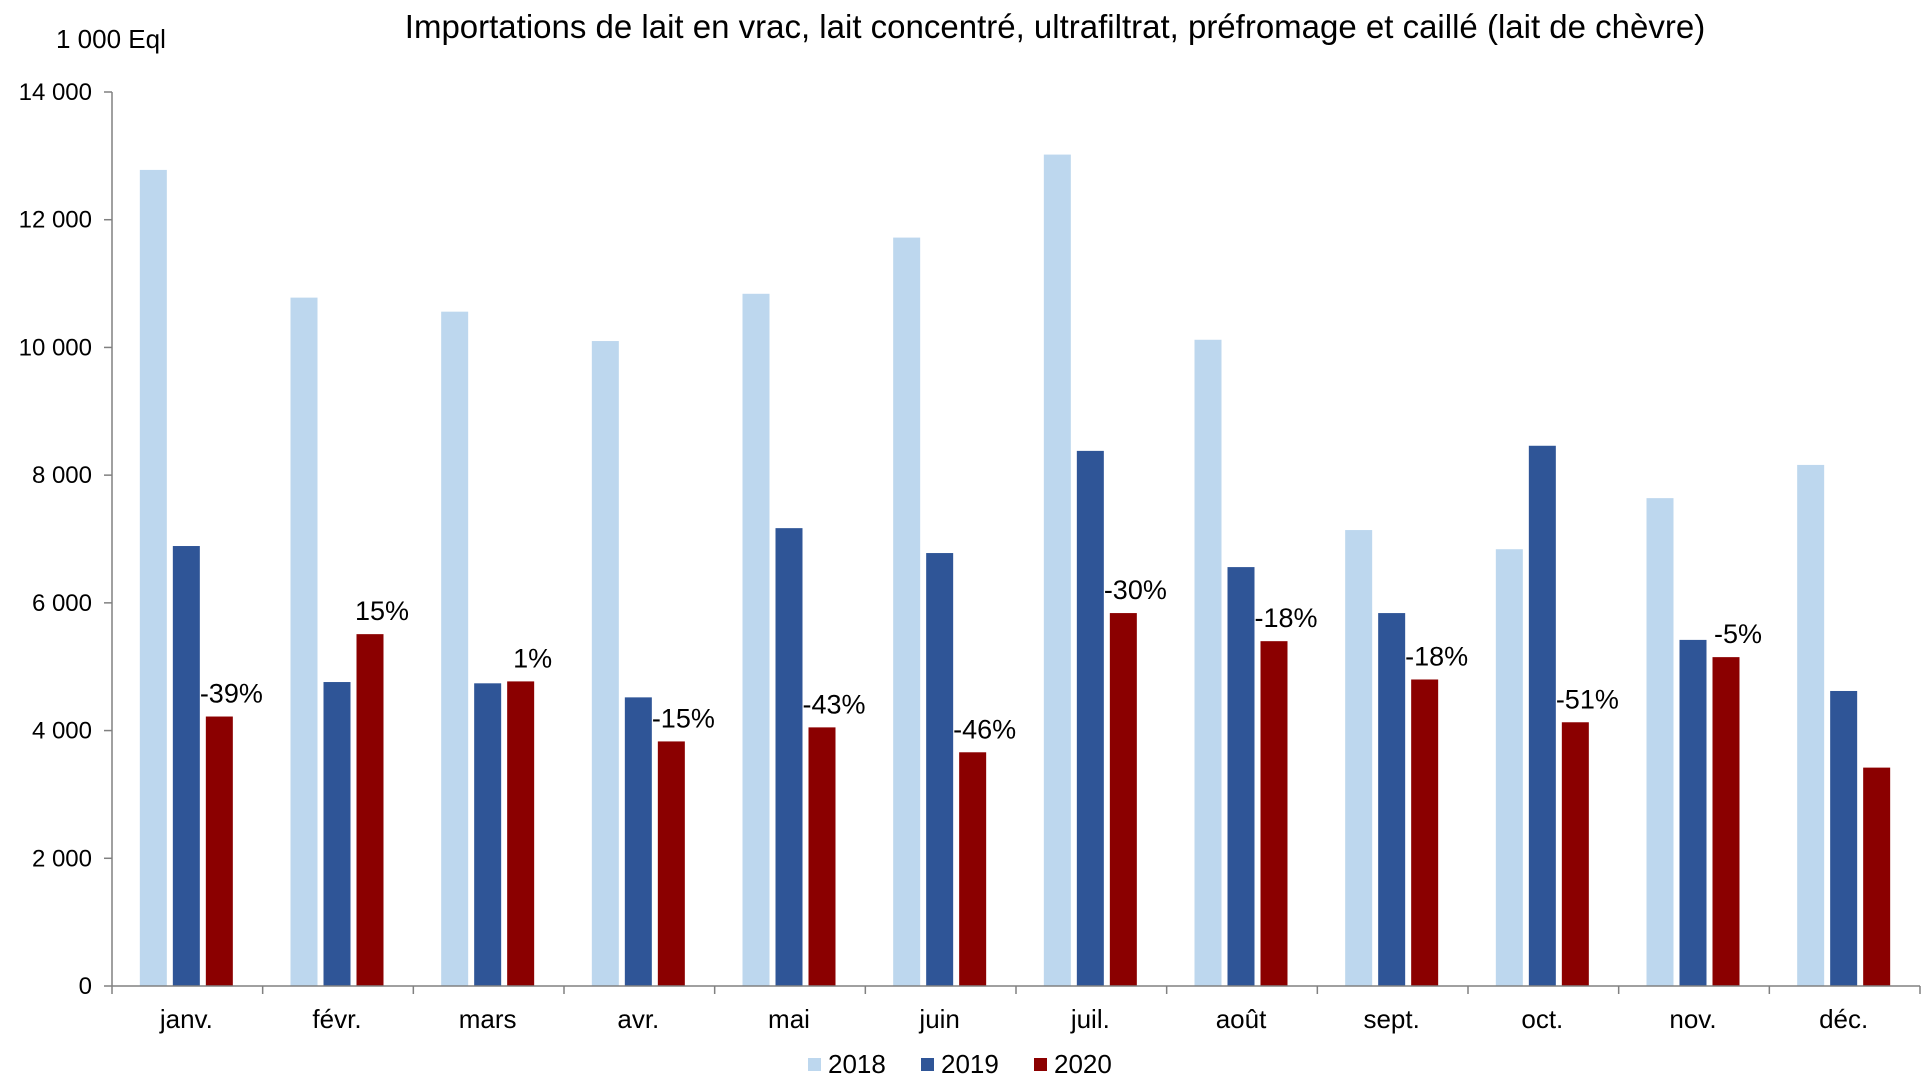  Describe the element at coordinates (85, 986) in the screenshot. I see `y-tick-label: 0` at that location.